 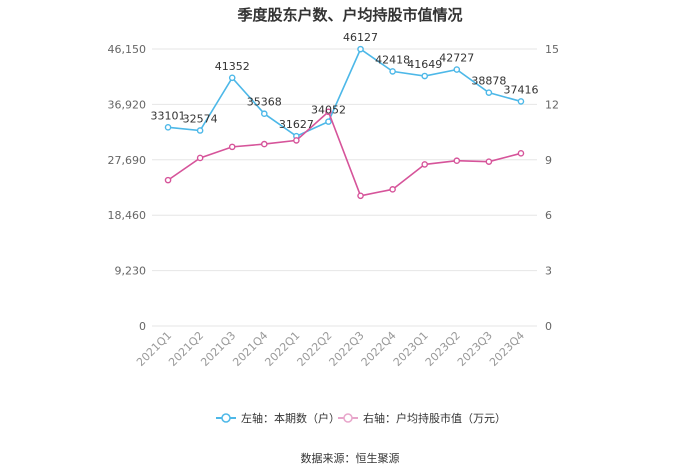 I want to click on right-axis-tick-label: 0, so click(x=548, y=326).